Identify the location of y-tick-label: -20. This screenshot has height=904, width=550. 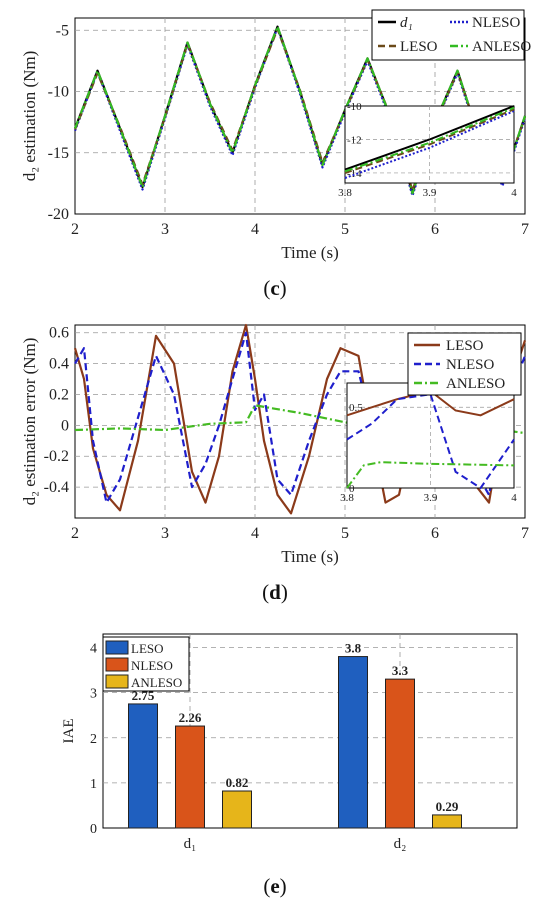
(58, 214).